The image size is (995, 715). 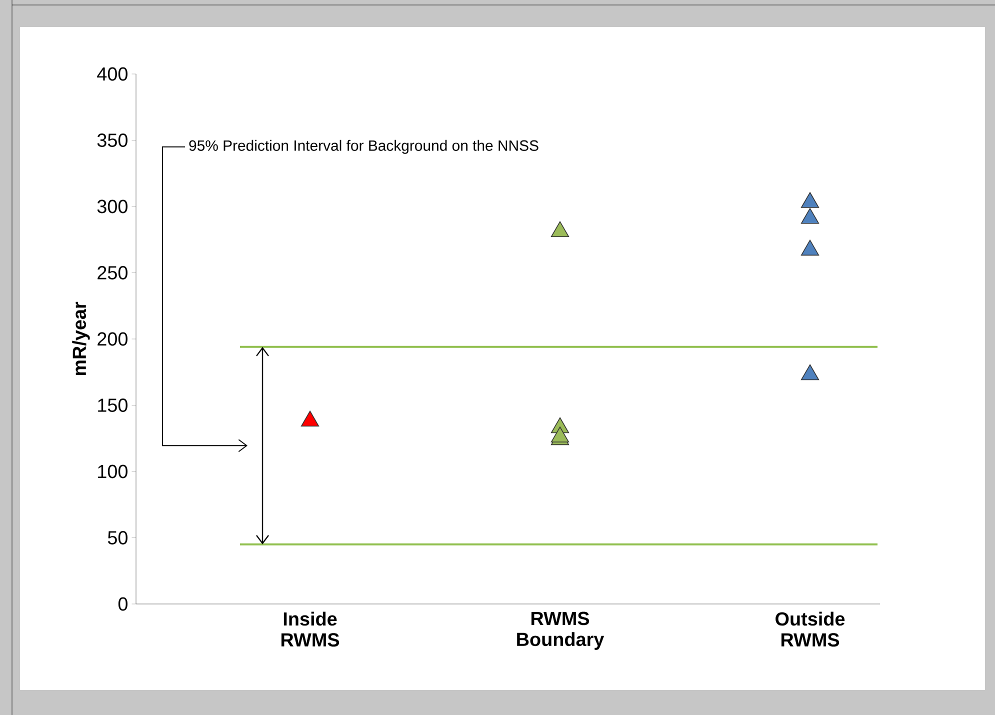 What do you see at coordinates (560, 631) in the screenshot?
I see `x-tick-label: RWMS Boundary` at bounding box center [560, 631].